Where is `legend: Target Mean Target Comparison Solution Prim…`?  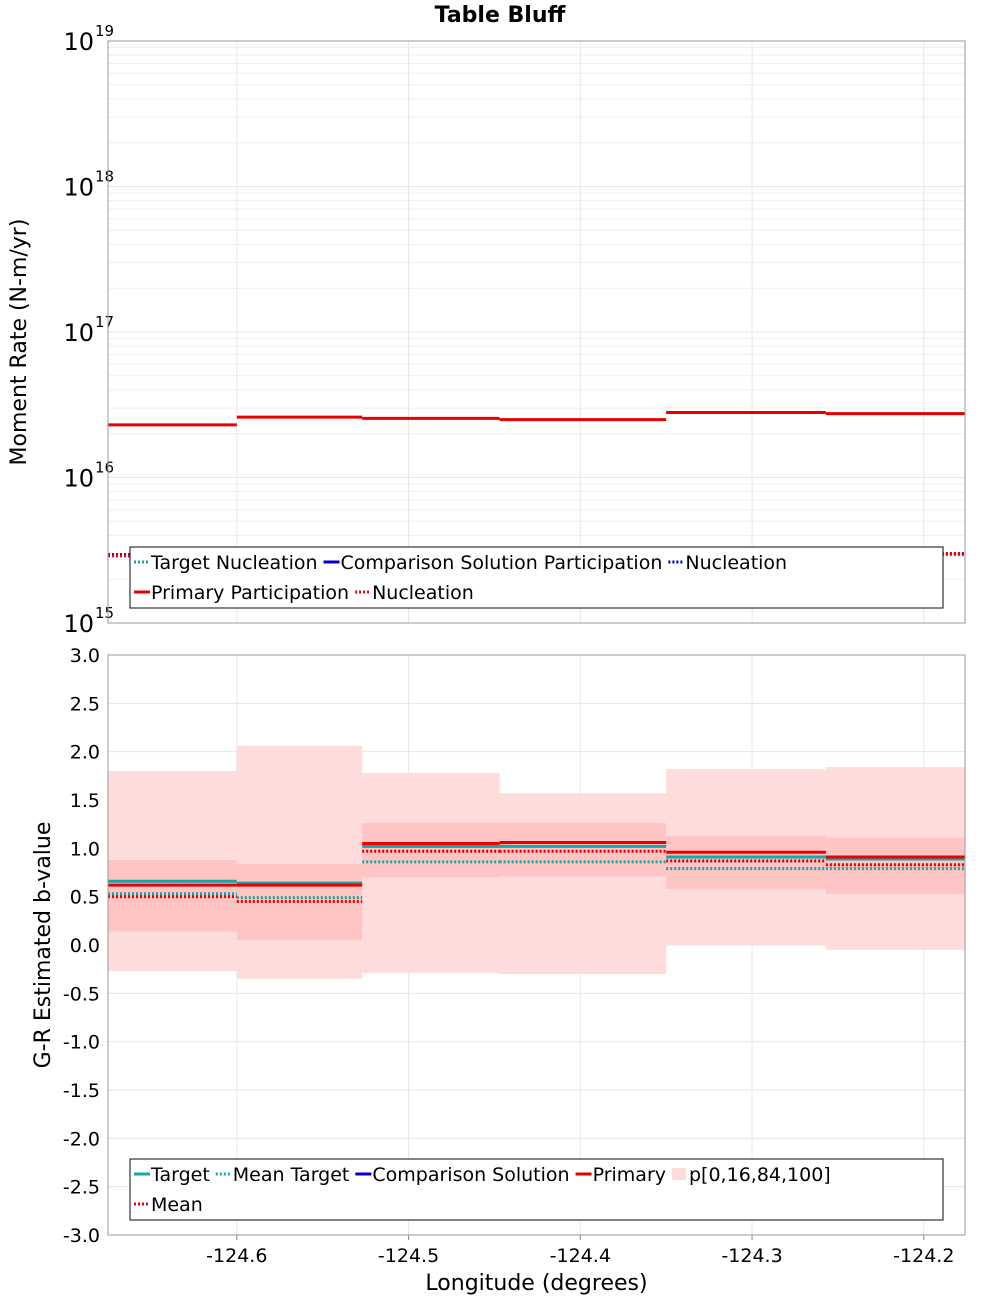
legend: Target Mean Target Comparison Solution Prim… is located at coordinates (536, 1189).